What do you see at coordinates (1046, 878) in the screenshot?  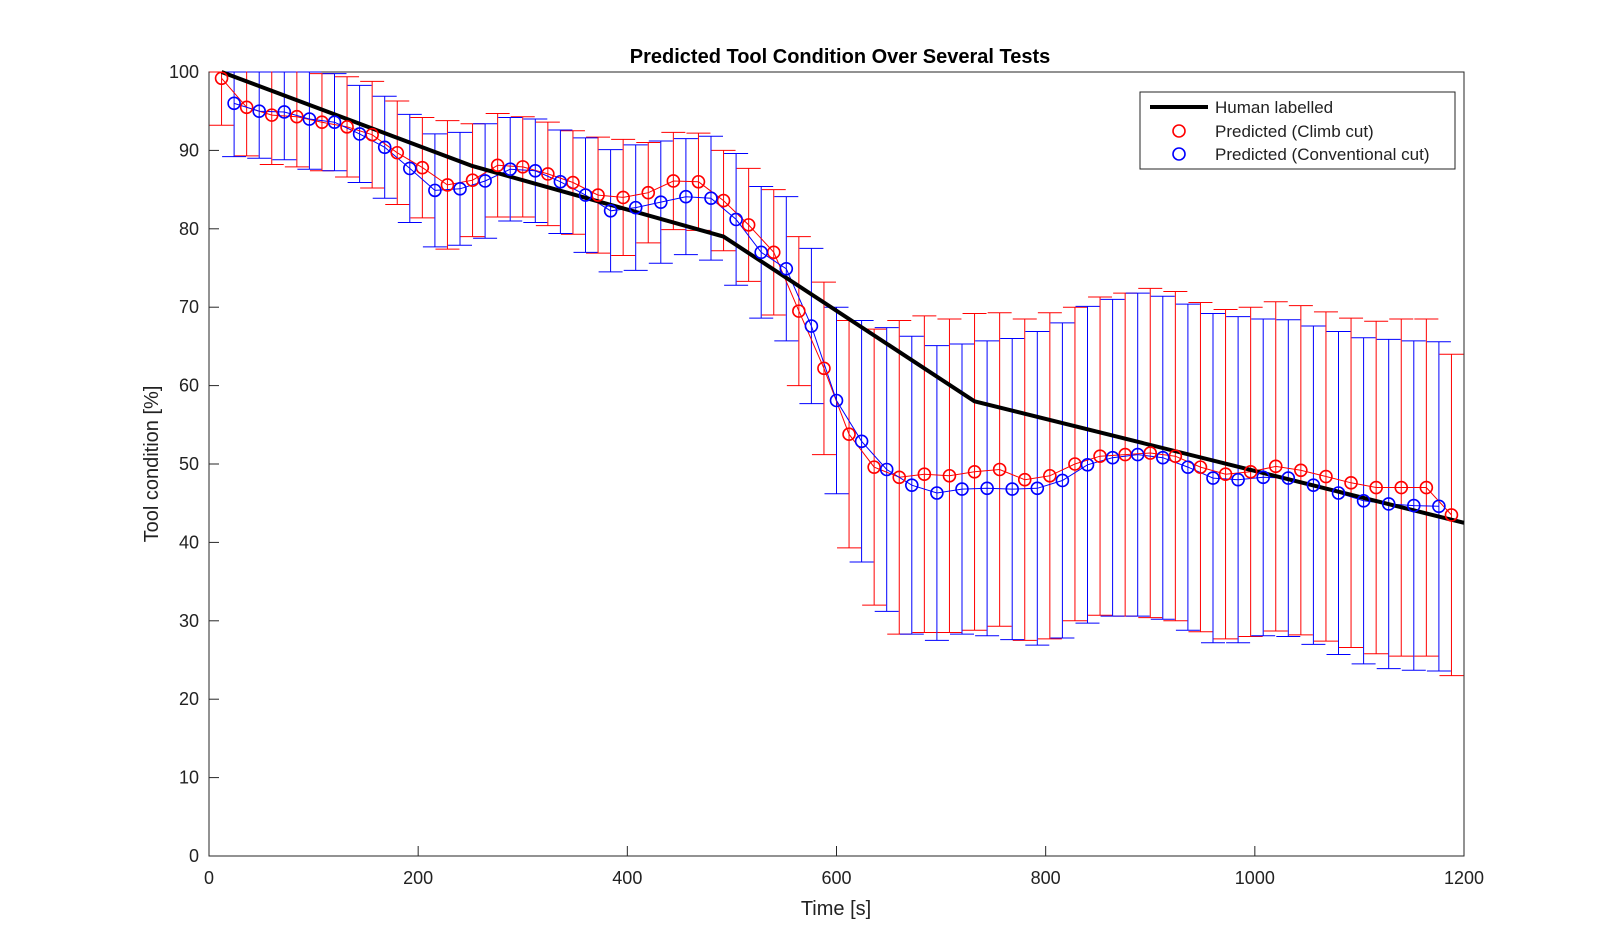 I see `x-tick-label: 800` at bounding box center [1046, 878].